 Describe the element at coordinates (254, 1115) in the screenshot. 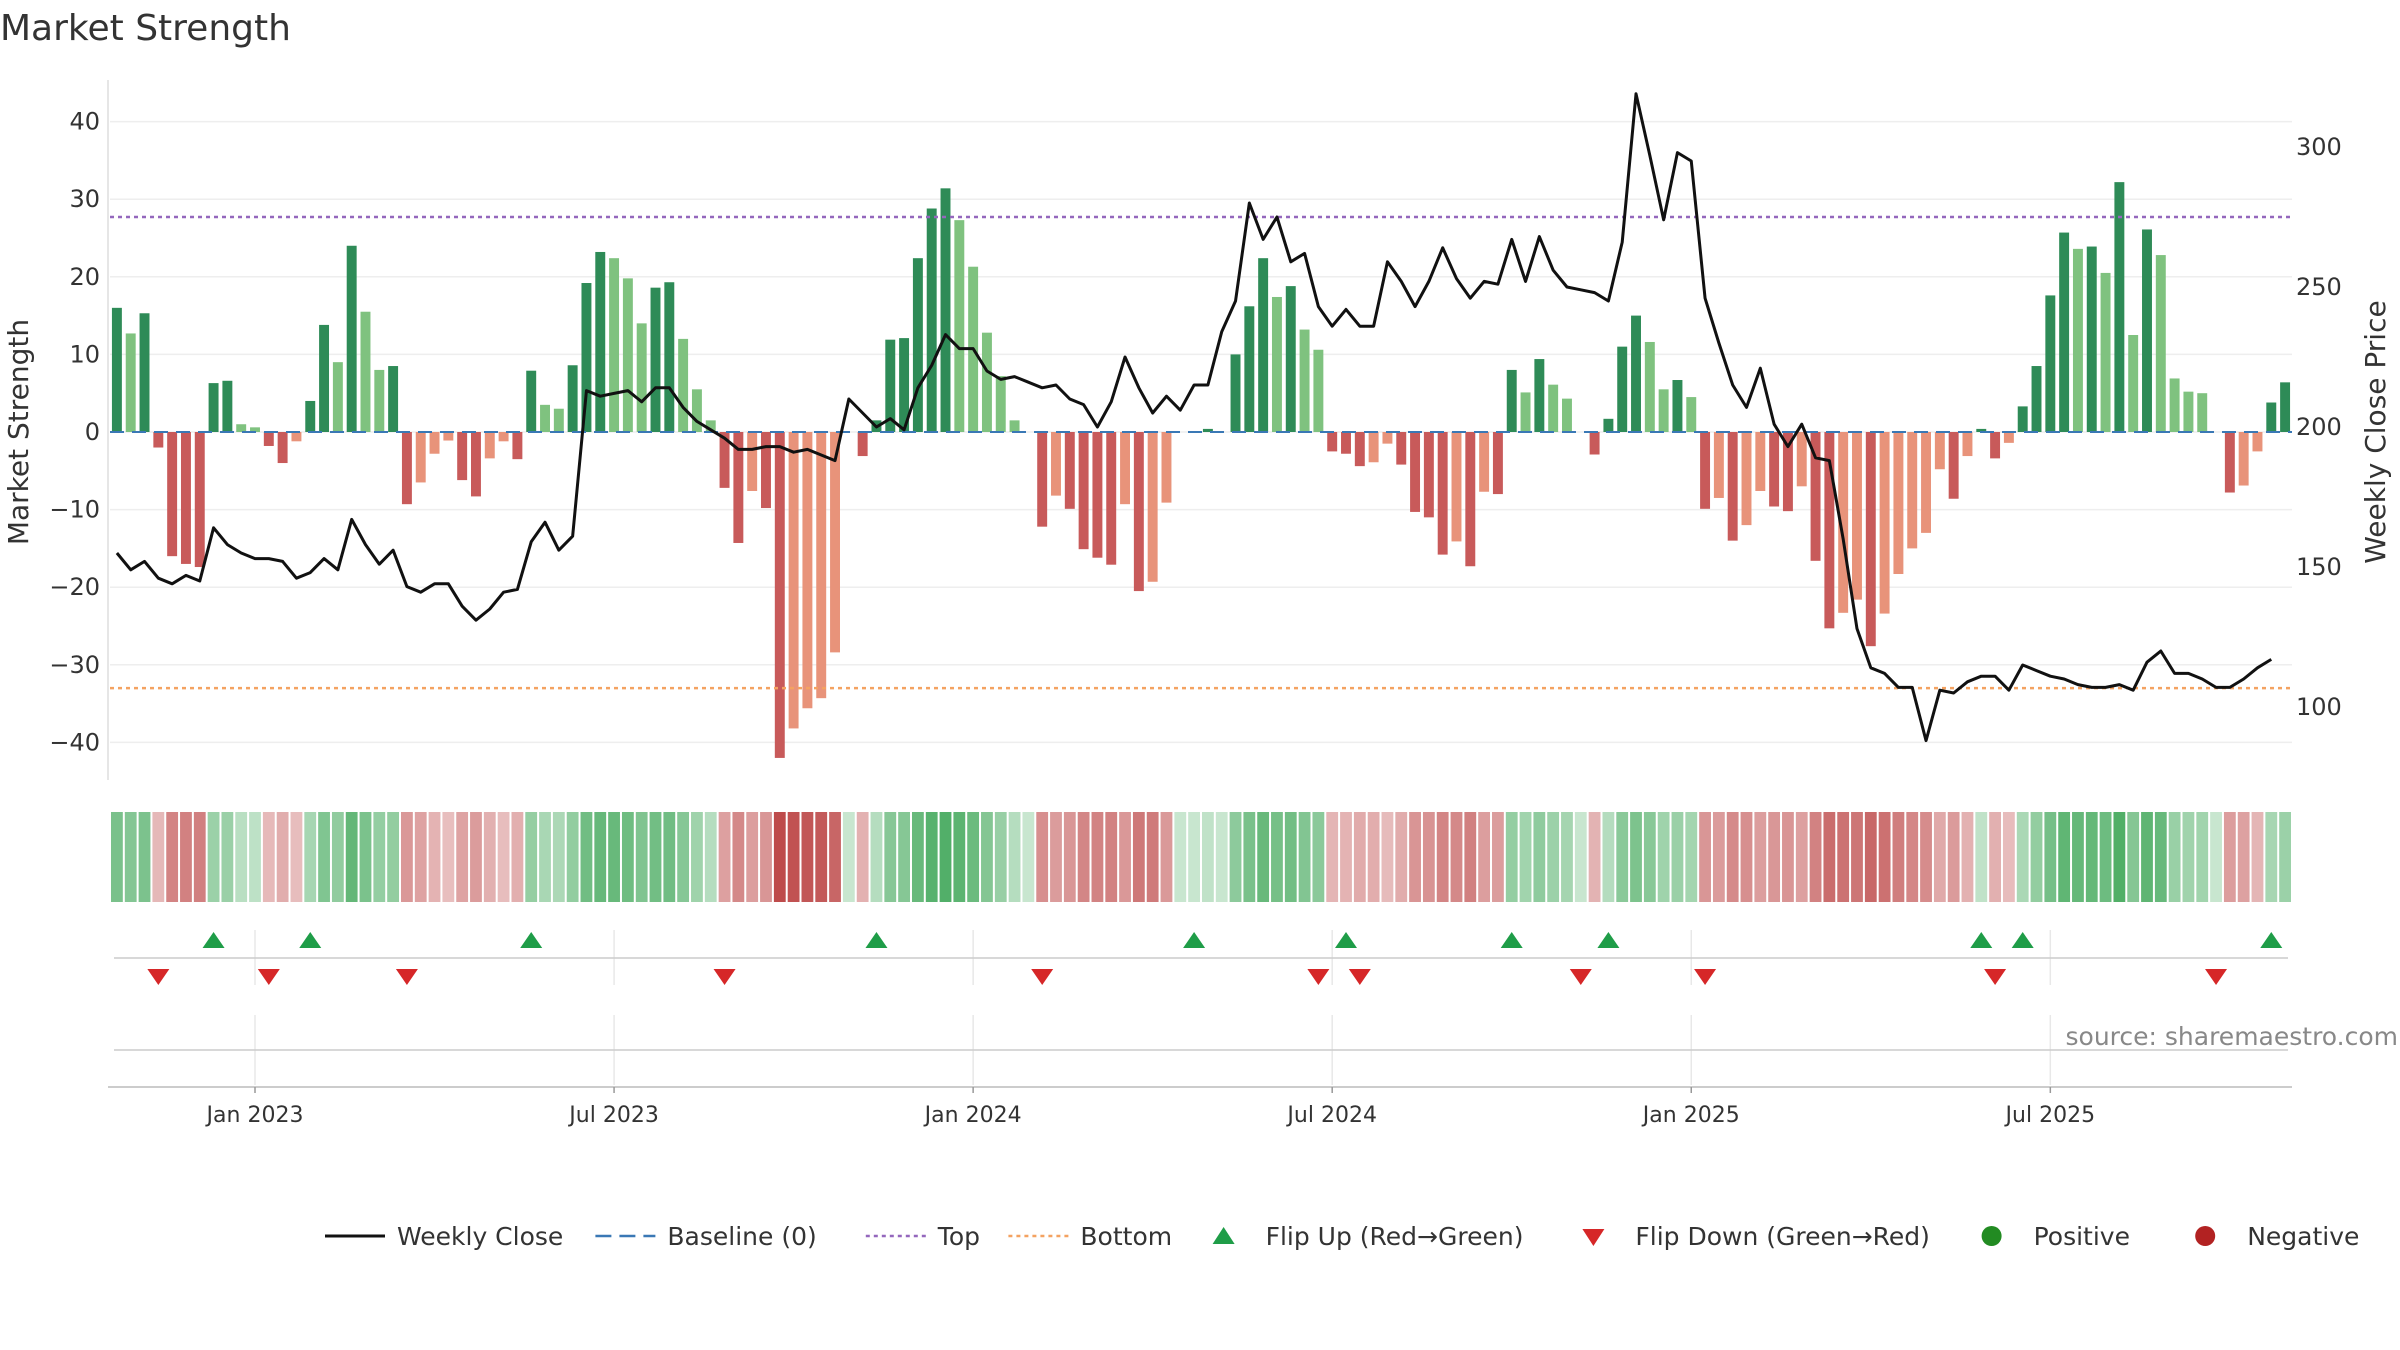

I see `x-tick-label: Jan 2023` at that location.